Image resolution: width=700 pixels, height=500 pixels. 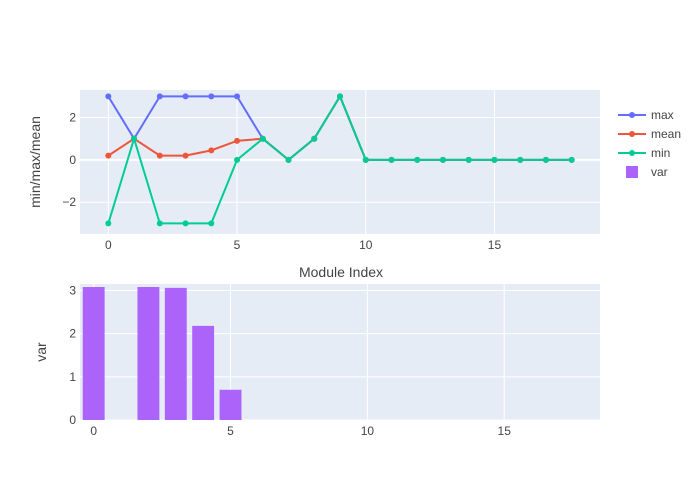 I want to click on top-y-tick-label: −2, so click(x=69, y=202).